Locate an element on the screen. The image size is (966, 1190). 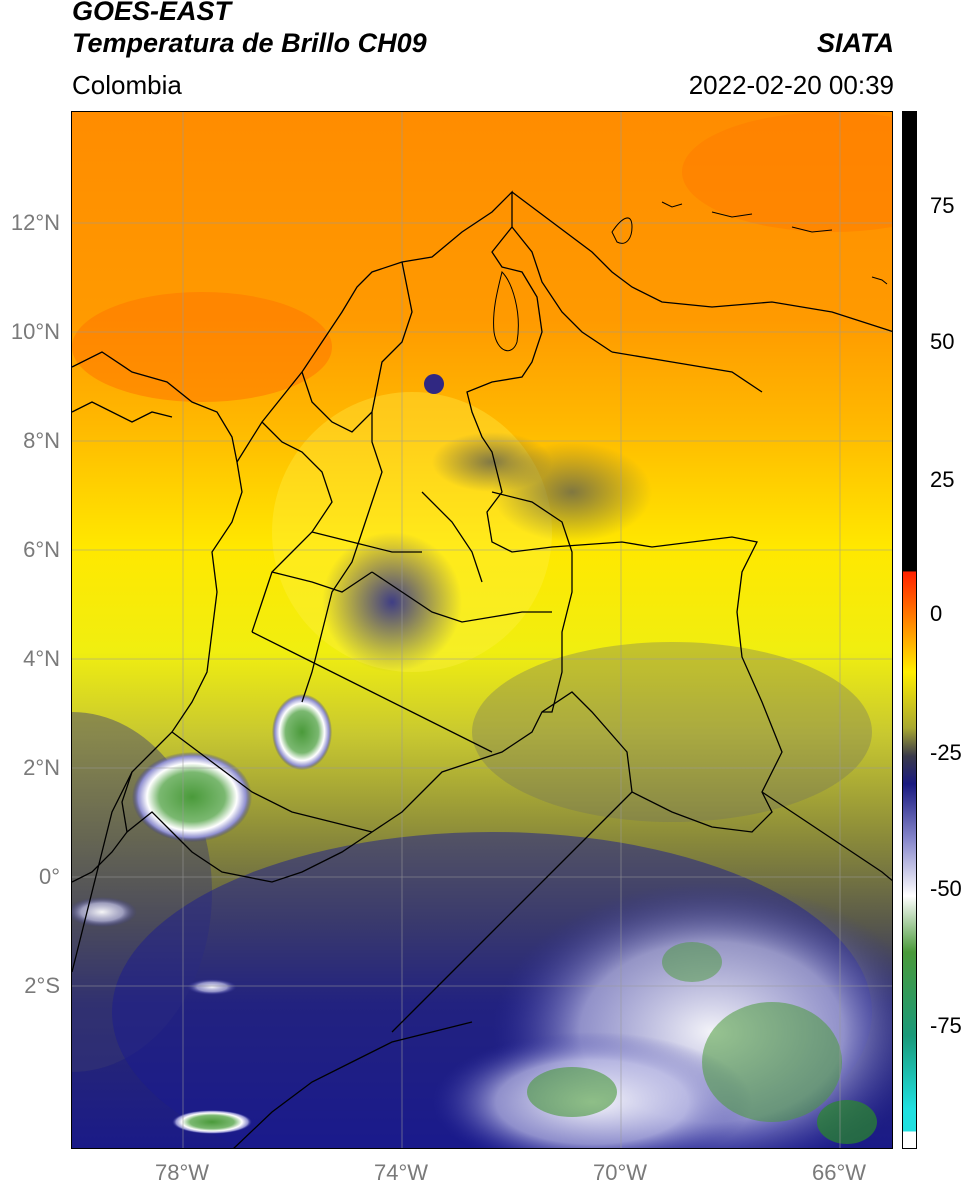
lon-label-66w: 66°W is located at coordinates (839, 1172).